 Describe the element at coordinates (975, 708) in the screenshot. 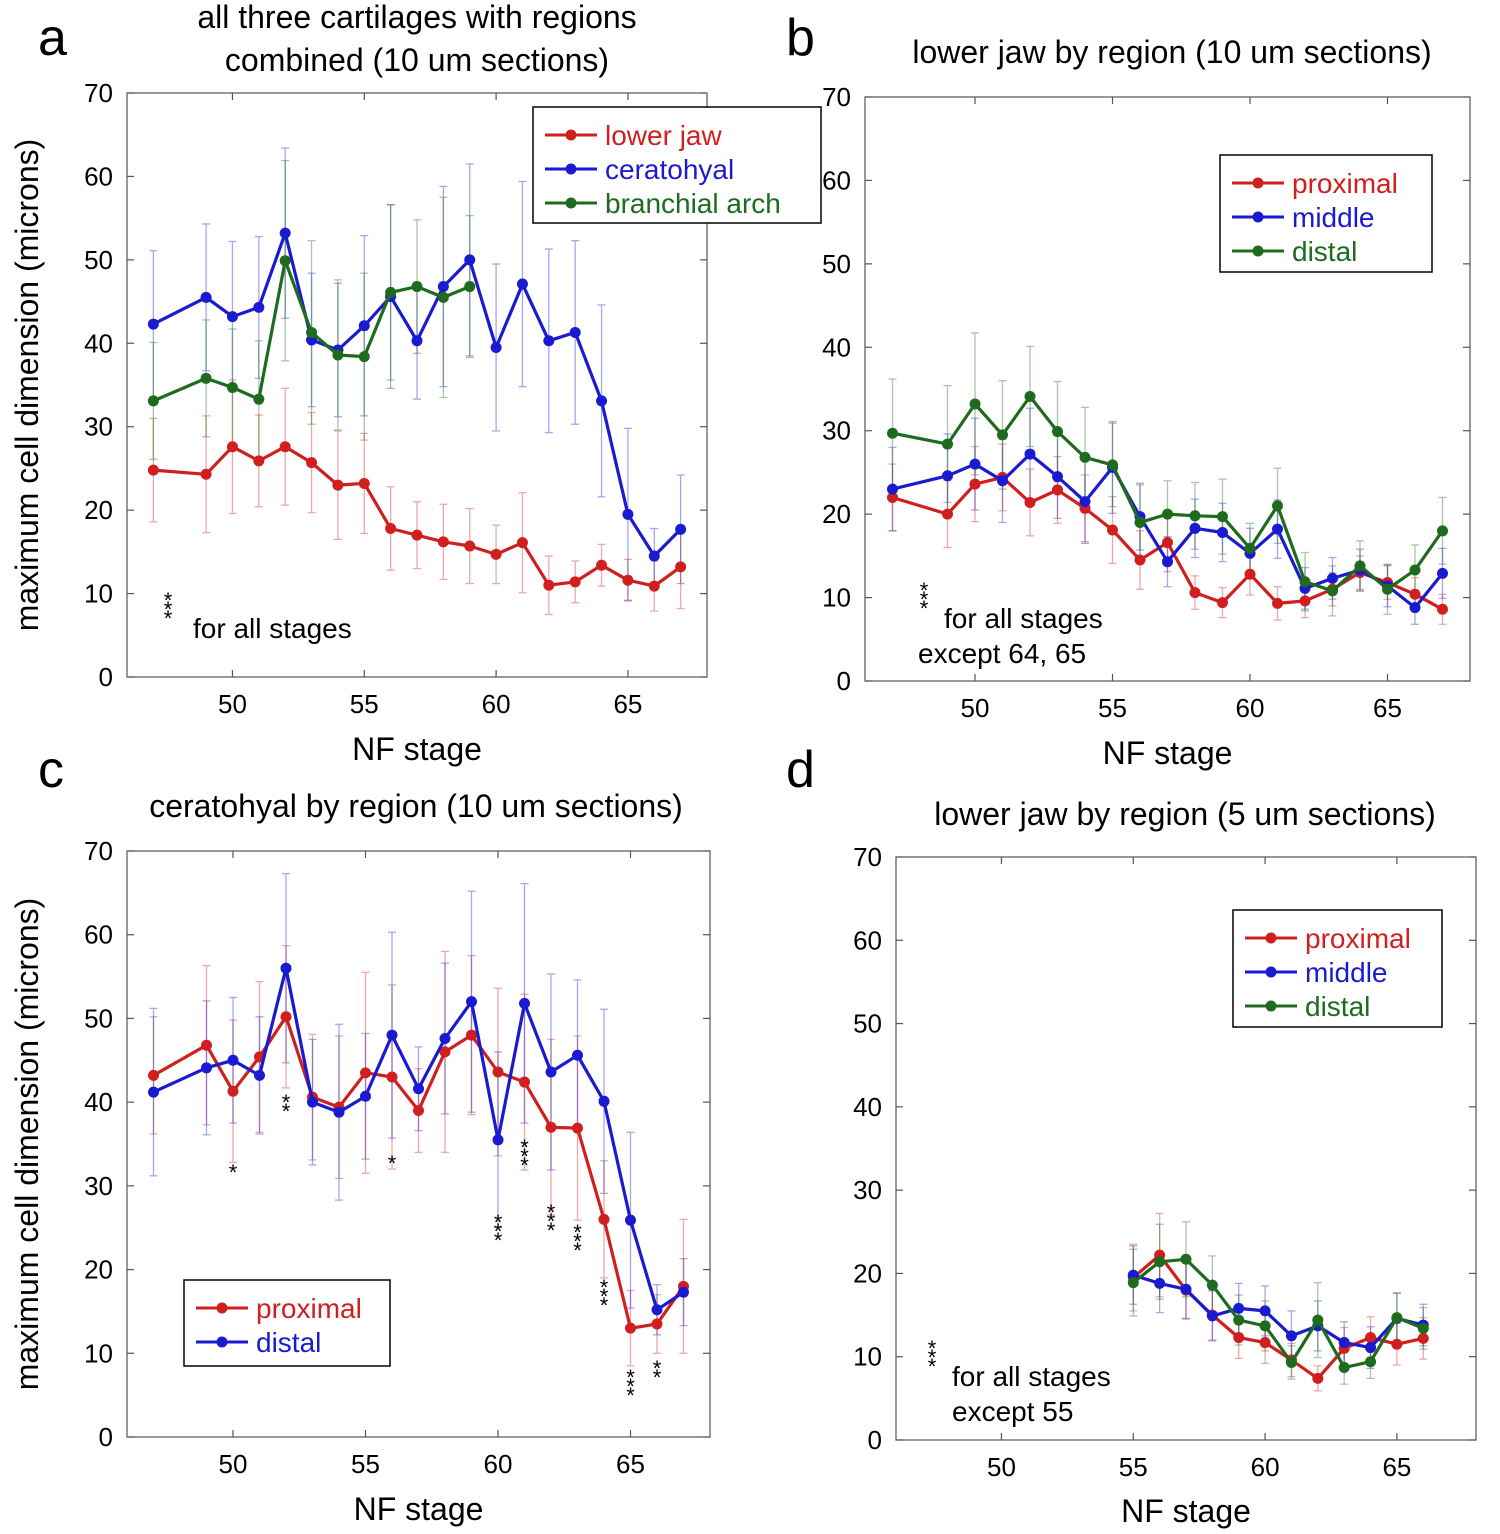

I see `x-tick-label: 50` at that location.